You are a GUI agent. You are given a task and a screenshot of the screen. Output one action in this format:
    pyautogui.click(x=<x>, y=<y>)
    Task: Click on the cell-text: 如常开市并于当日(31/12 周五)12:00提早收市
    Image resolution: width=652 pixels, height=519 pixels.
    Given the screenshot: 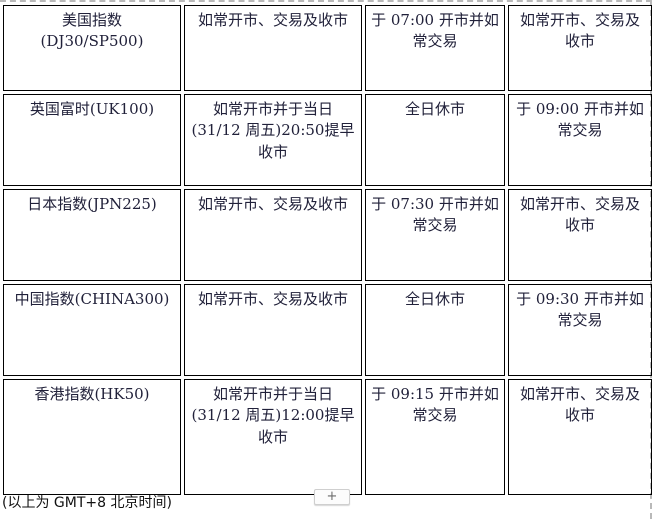 What is the action you would take?
    pyautogui.click(x=273, y=415)
    